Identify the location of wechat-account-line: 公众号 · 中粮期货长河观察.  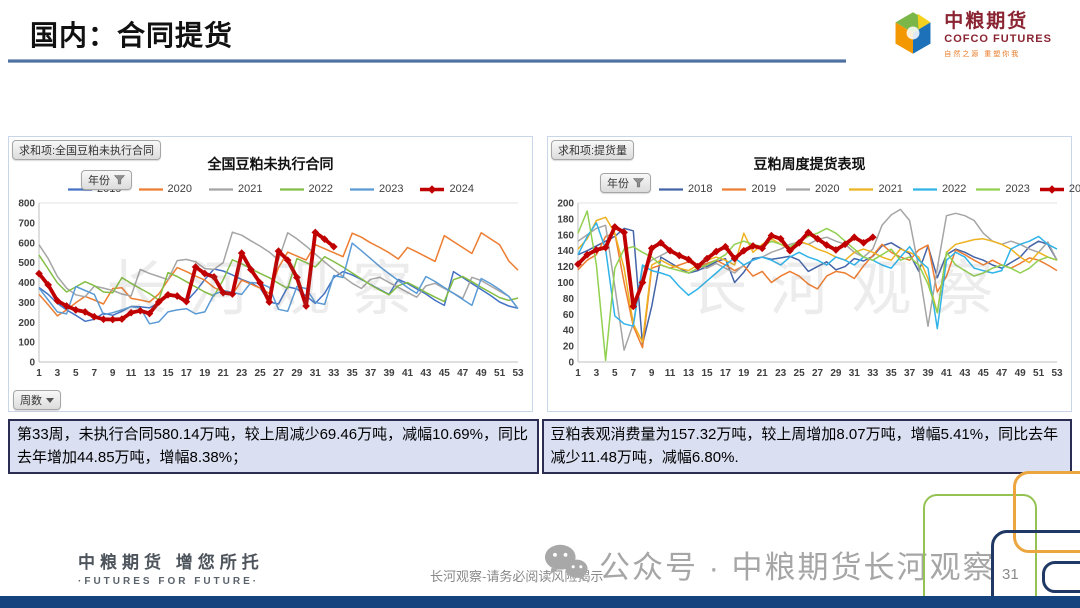
(769, 564).